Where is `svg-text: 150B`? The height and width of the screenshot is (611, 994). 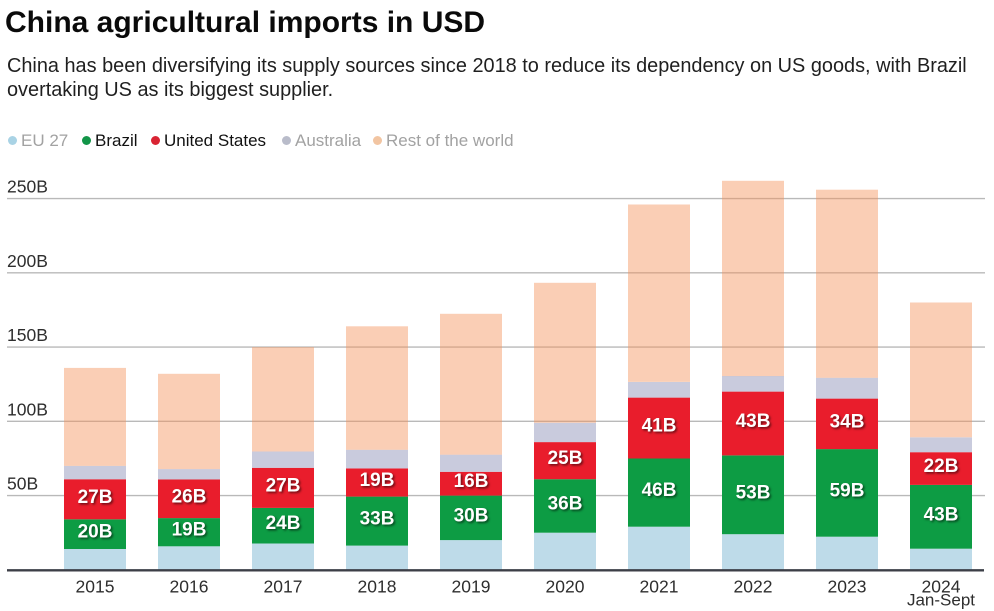
svg-text: 150B is located at coordinates (27, 335).